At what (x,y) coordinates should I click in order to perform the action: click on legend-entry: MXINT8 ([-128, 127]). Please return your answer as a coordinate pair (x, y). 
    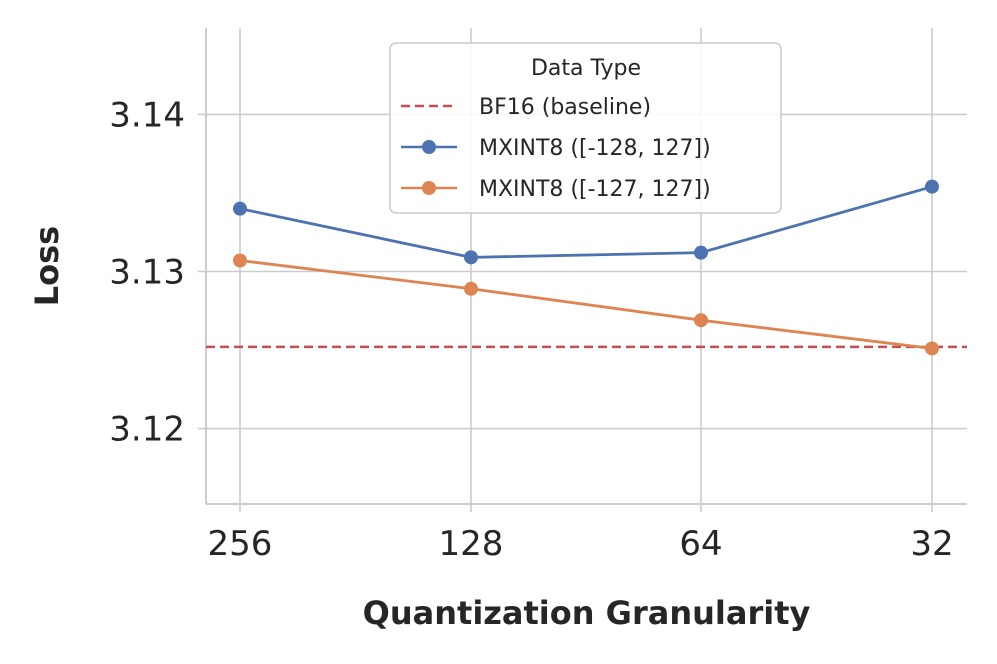
    Looking at the image, I should click on (556, 148).